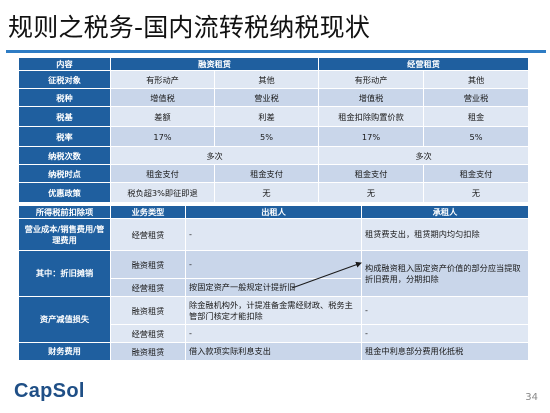  I want to click on table-cell: 租金扣除购置价款, so click(371, 116).